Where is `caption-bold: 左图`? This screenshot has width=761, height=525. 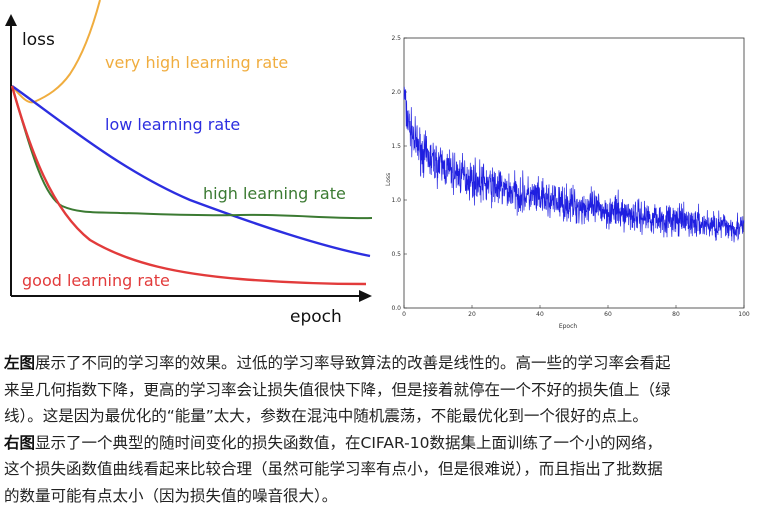 caption-bold: 左图 is located at coordinates (20, 363).